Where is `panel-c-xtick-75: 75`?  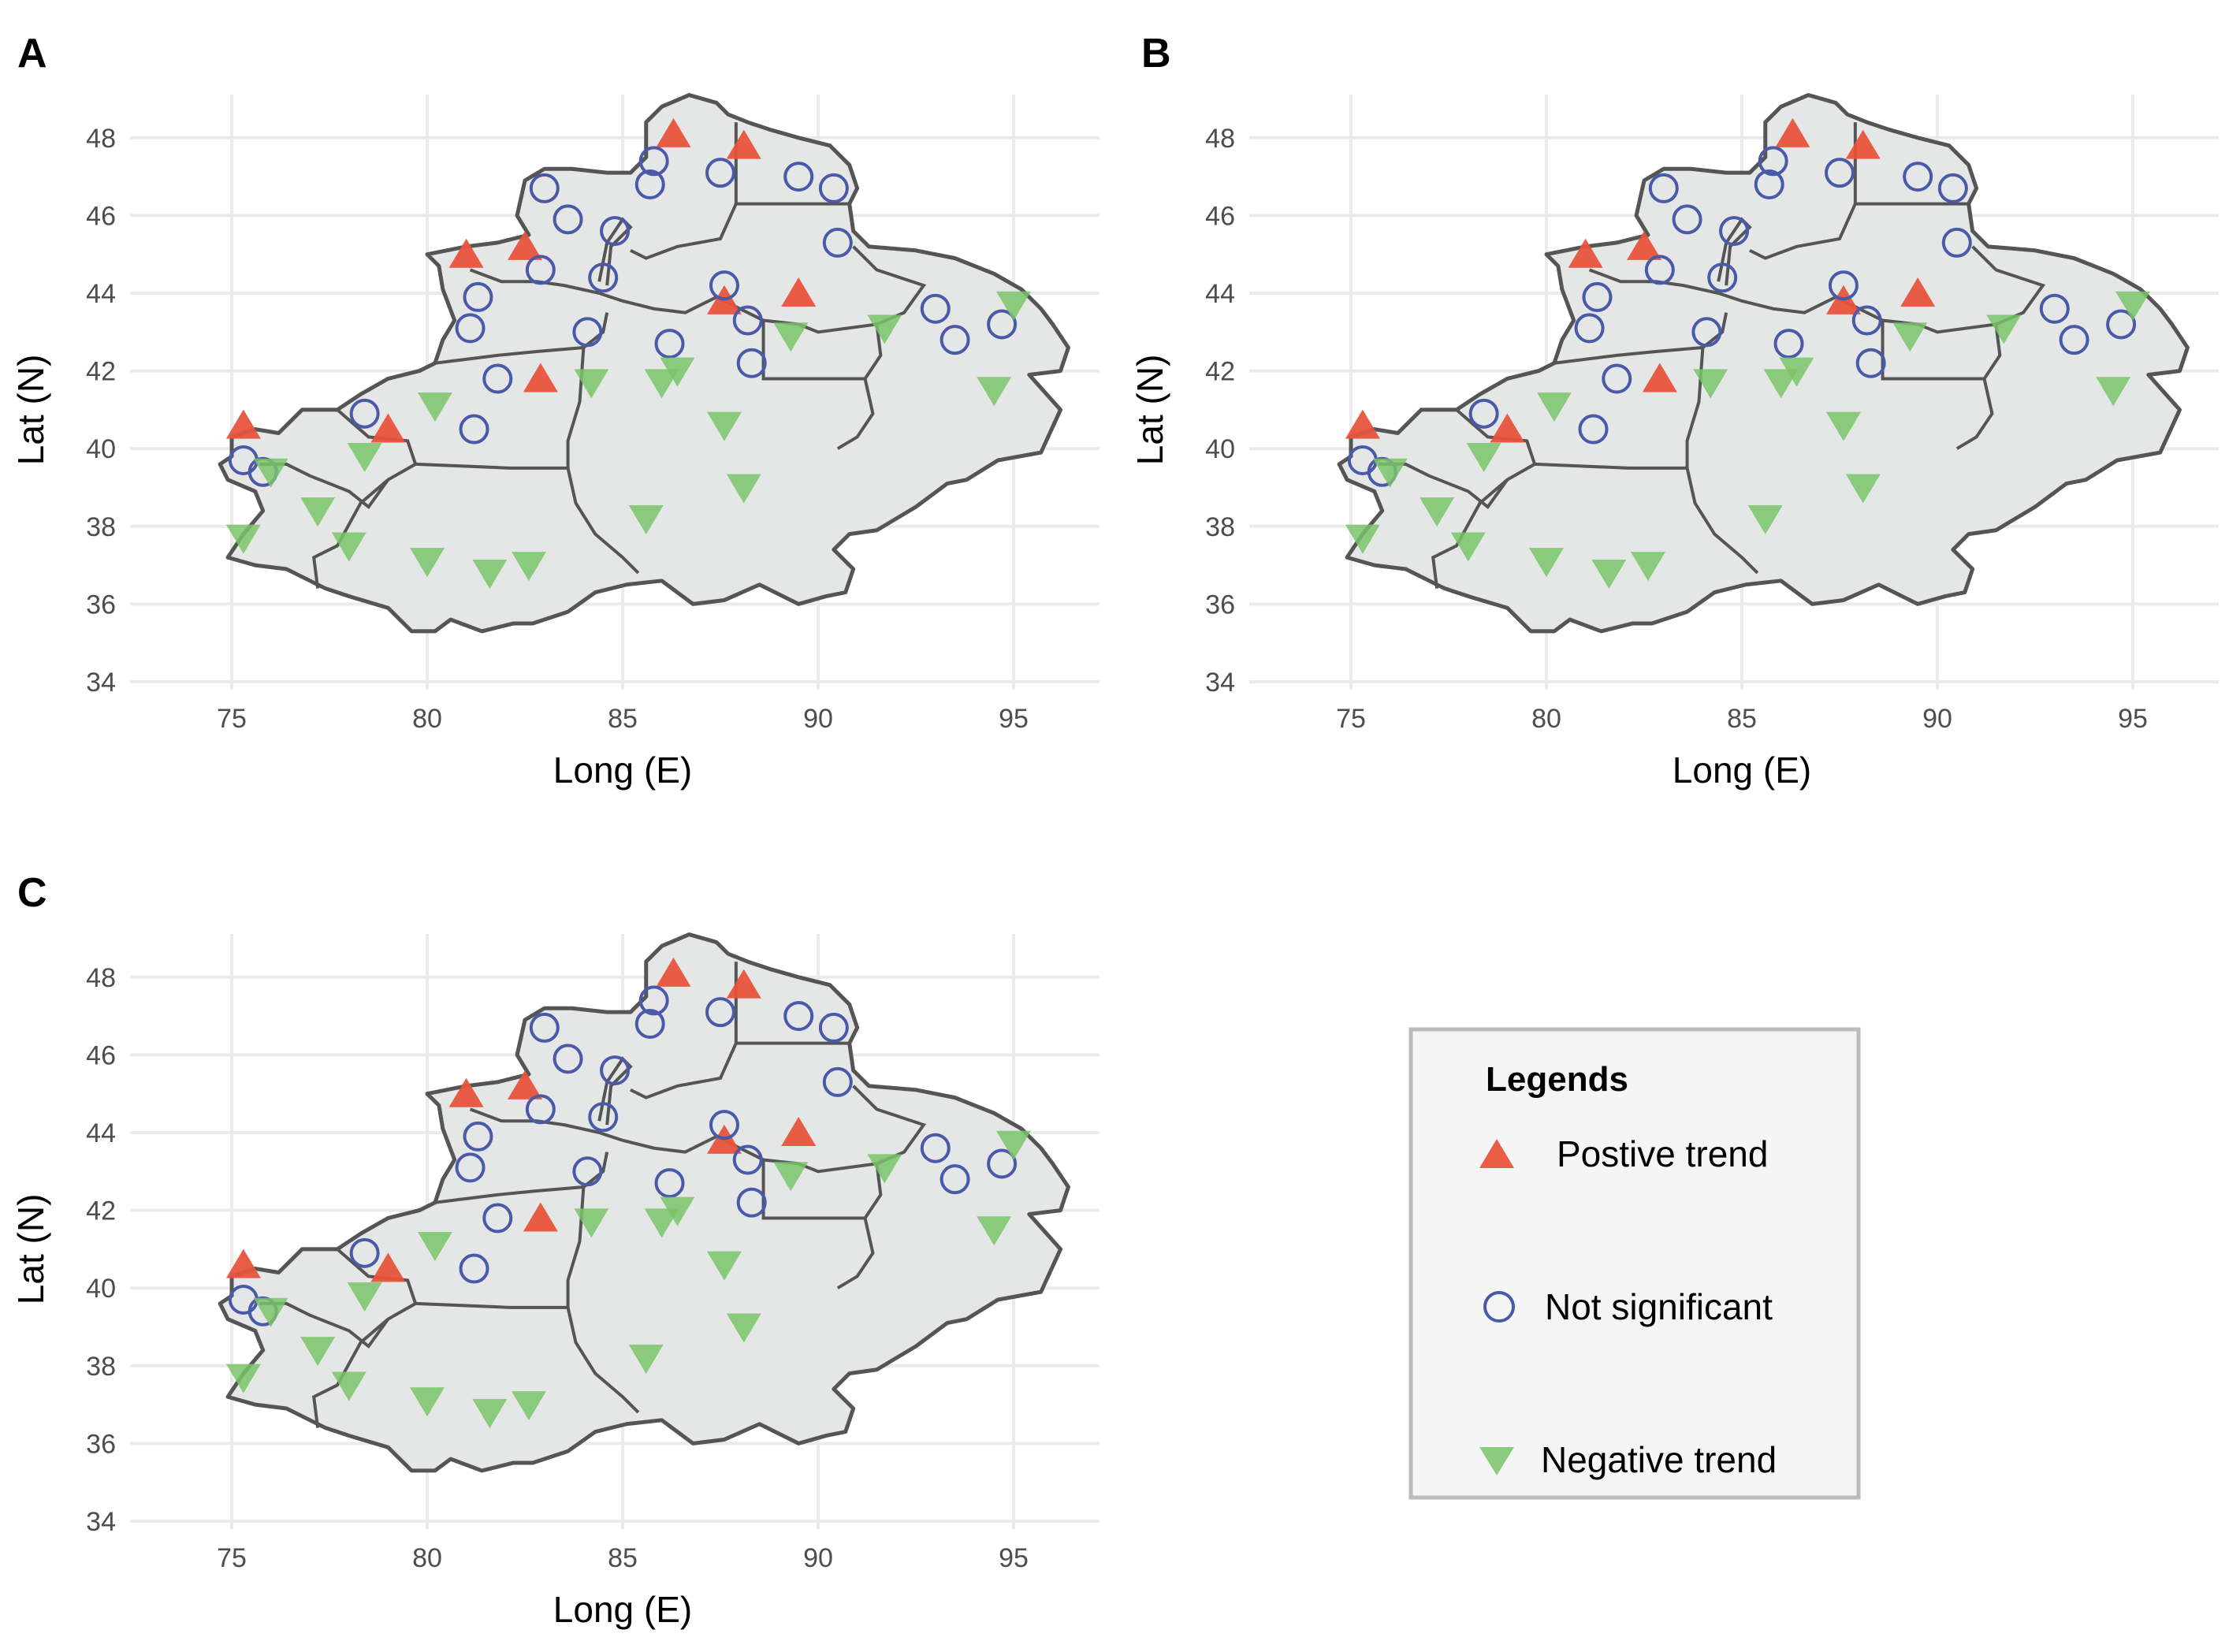 panel-c-xtick-75: 75 is located at coordinates (232, 1558).